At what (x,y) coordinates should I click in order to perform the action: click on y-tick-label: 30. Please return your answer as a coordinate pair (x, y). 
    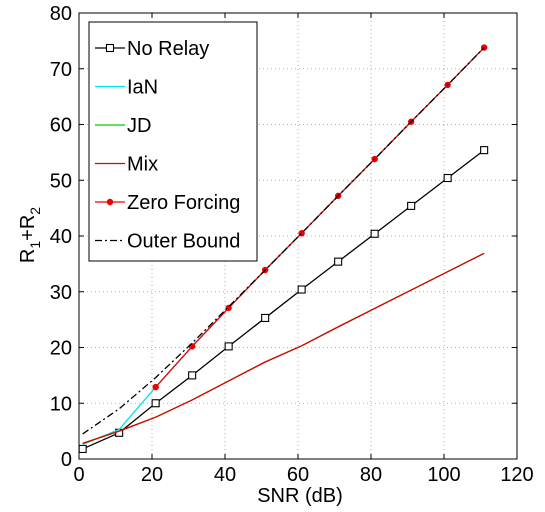
    Looking at the image, I should click on (61, 293).